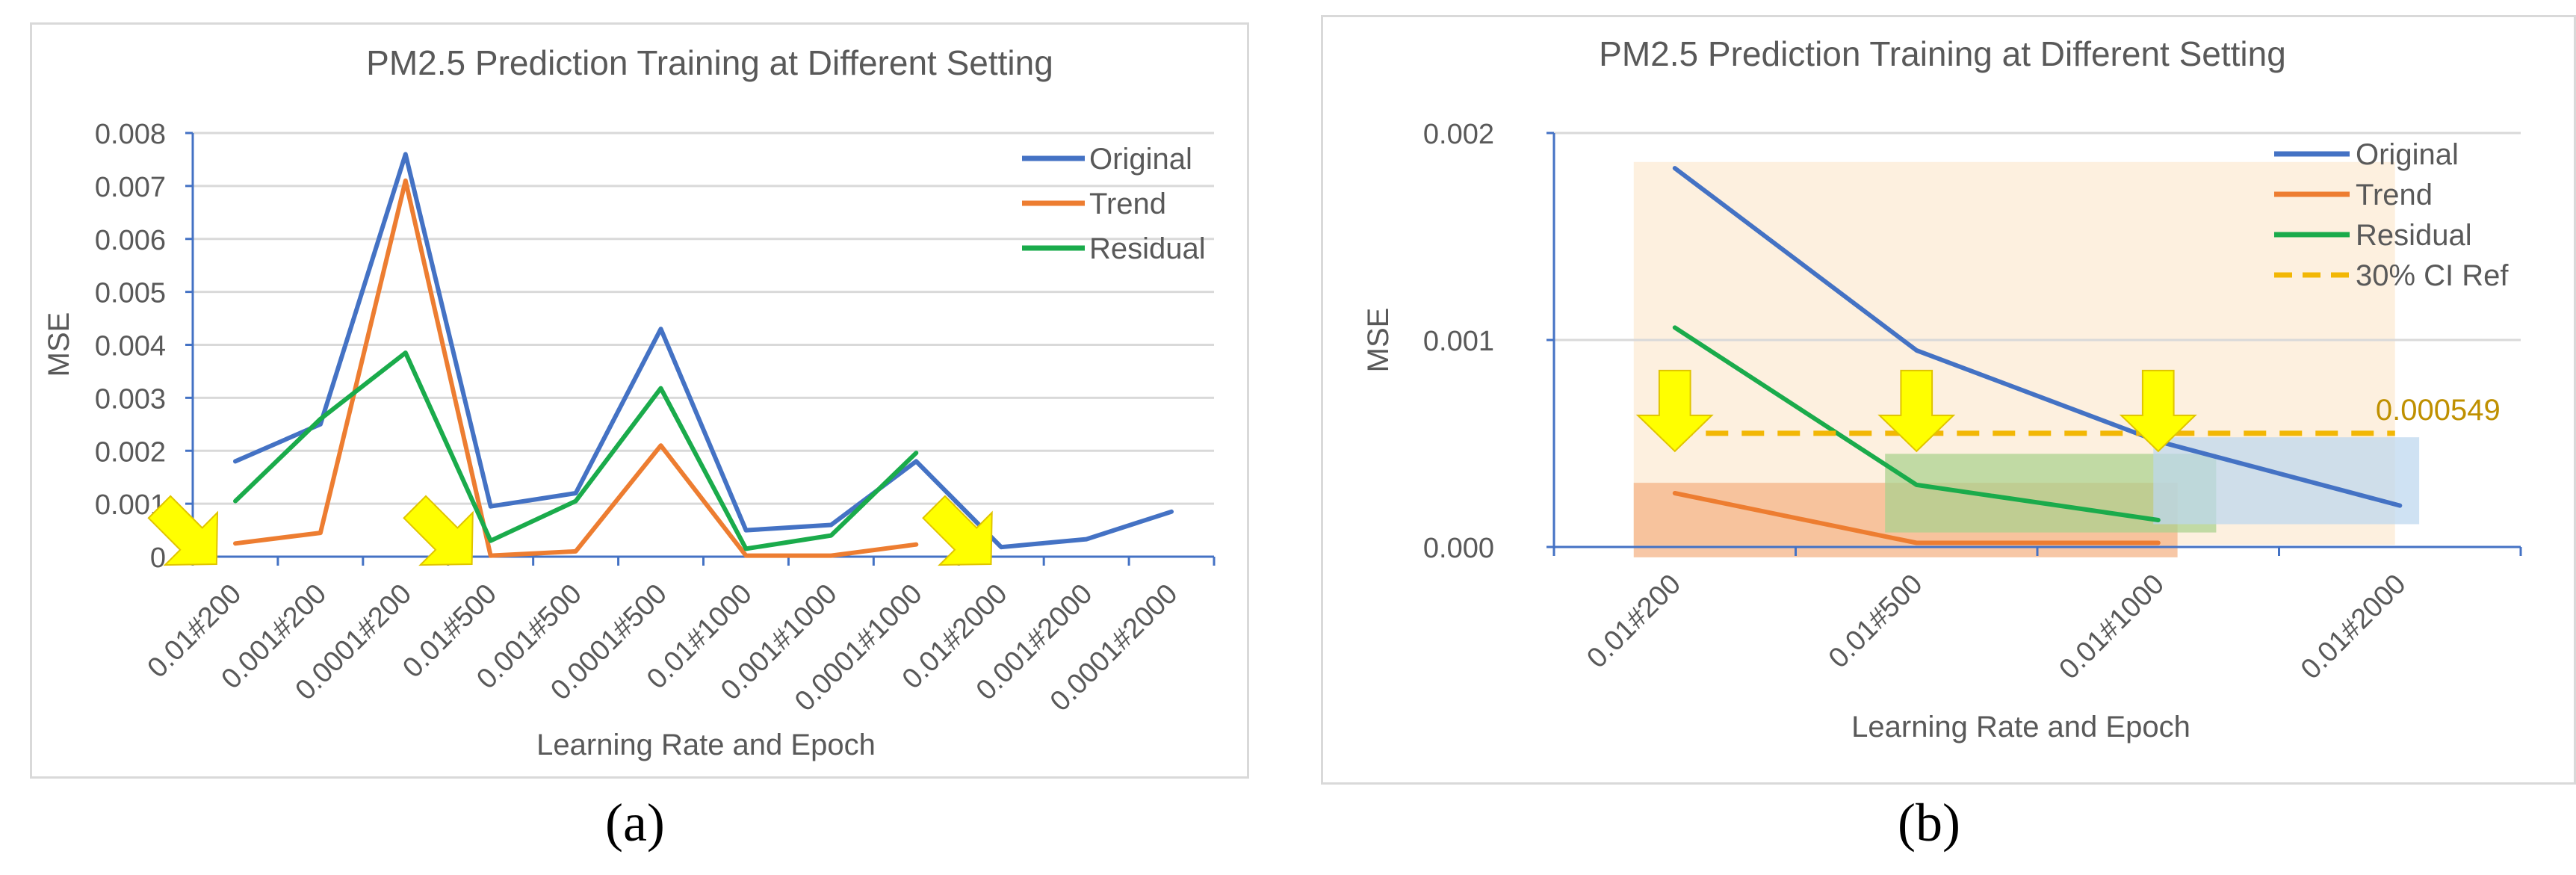 This screenshot has width=2576, height=875. Describe the element at coordinates (1876, 622) in the screenshot. I see `x-tick-label: 0.01#500` at that location.